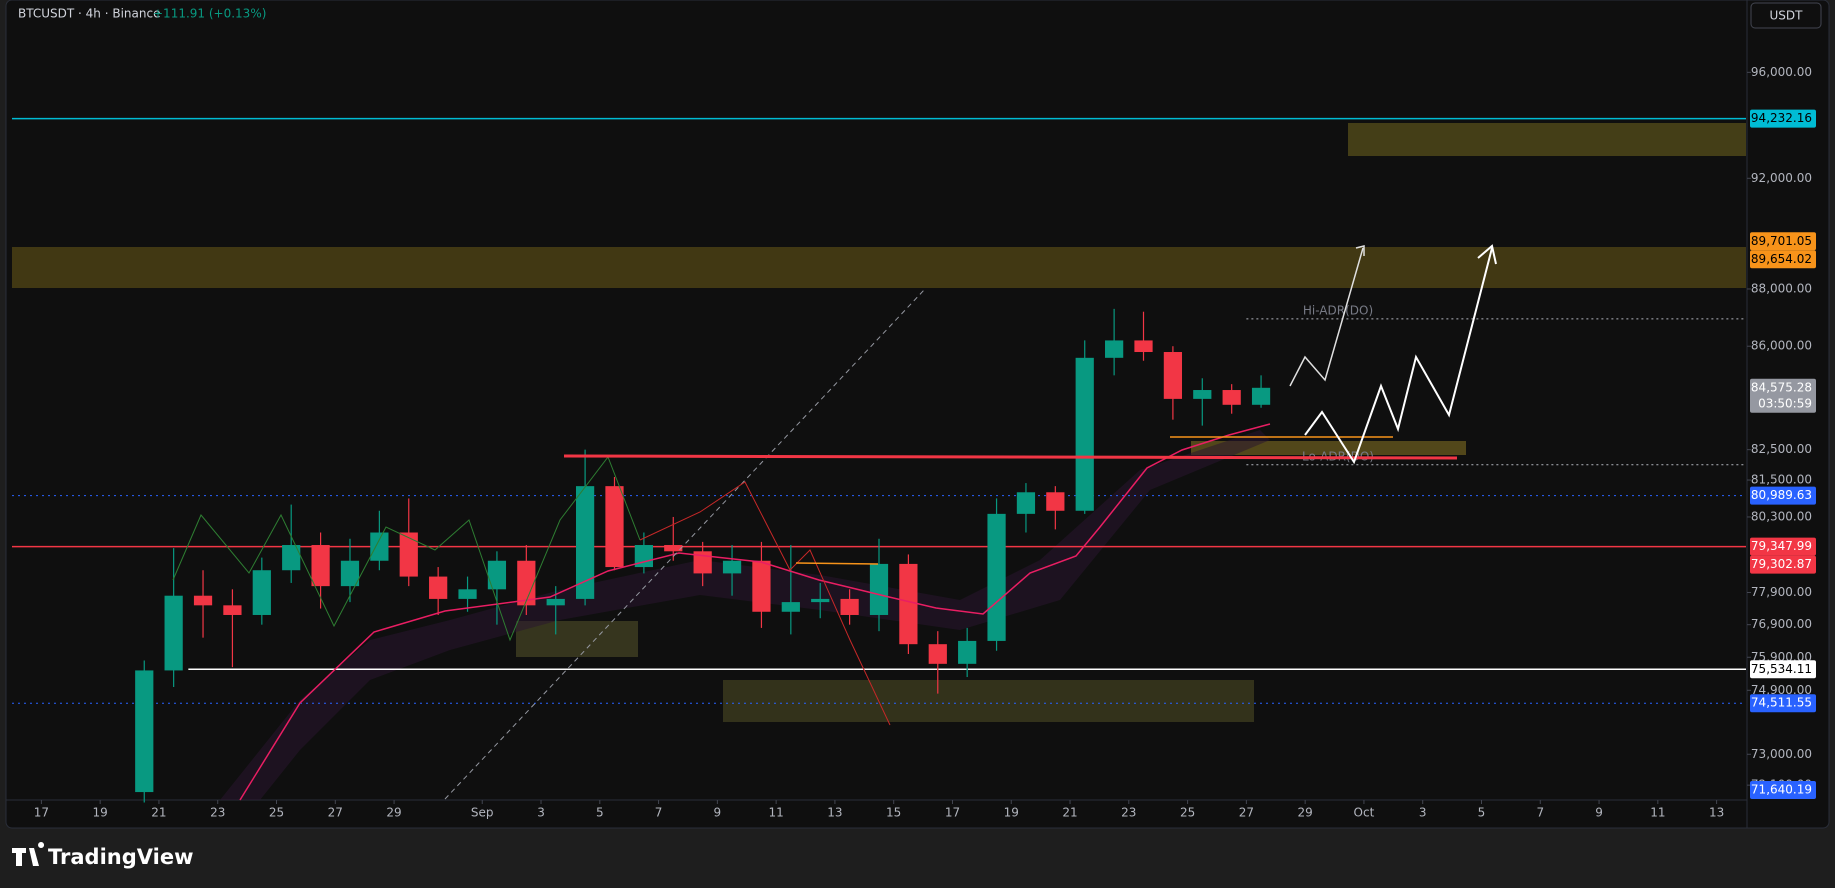 The height and width of the screenshot is (888, 1835). Describe the element at coordinates (1781, 449) in the screenshot. I see `y-tick-label: 82,500.00` at that location.